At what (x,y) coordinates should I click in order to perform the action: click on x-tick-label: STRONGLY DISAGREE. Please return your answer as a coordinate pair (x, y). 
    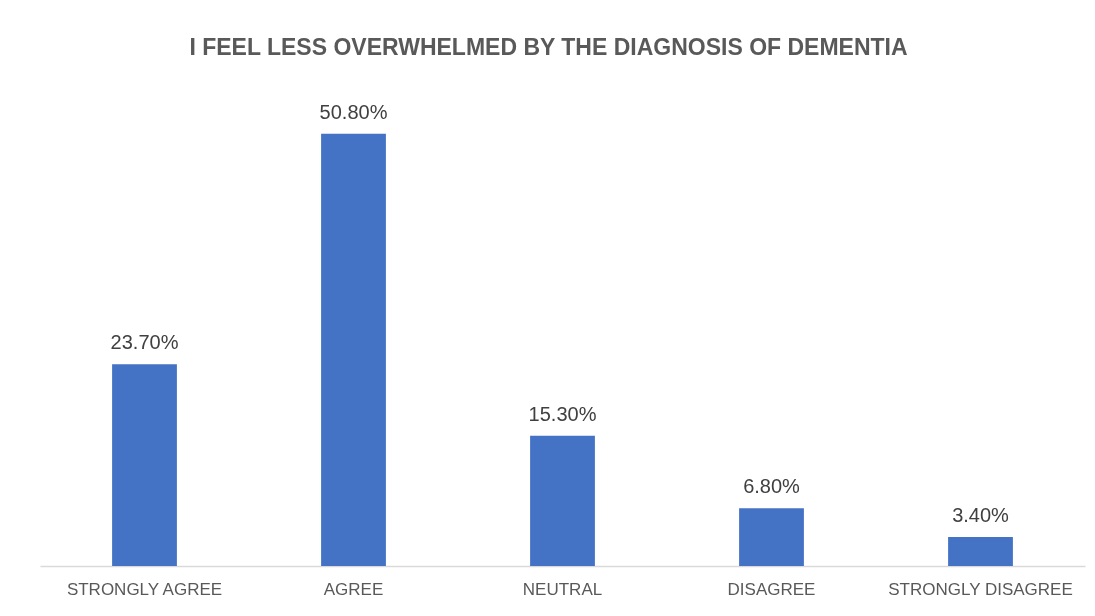
    Looking at the image, I should click on (980, 589).